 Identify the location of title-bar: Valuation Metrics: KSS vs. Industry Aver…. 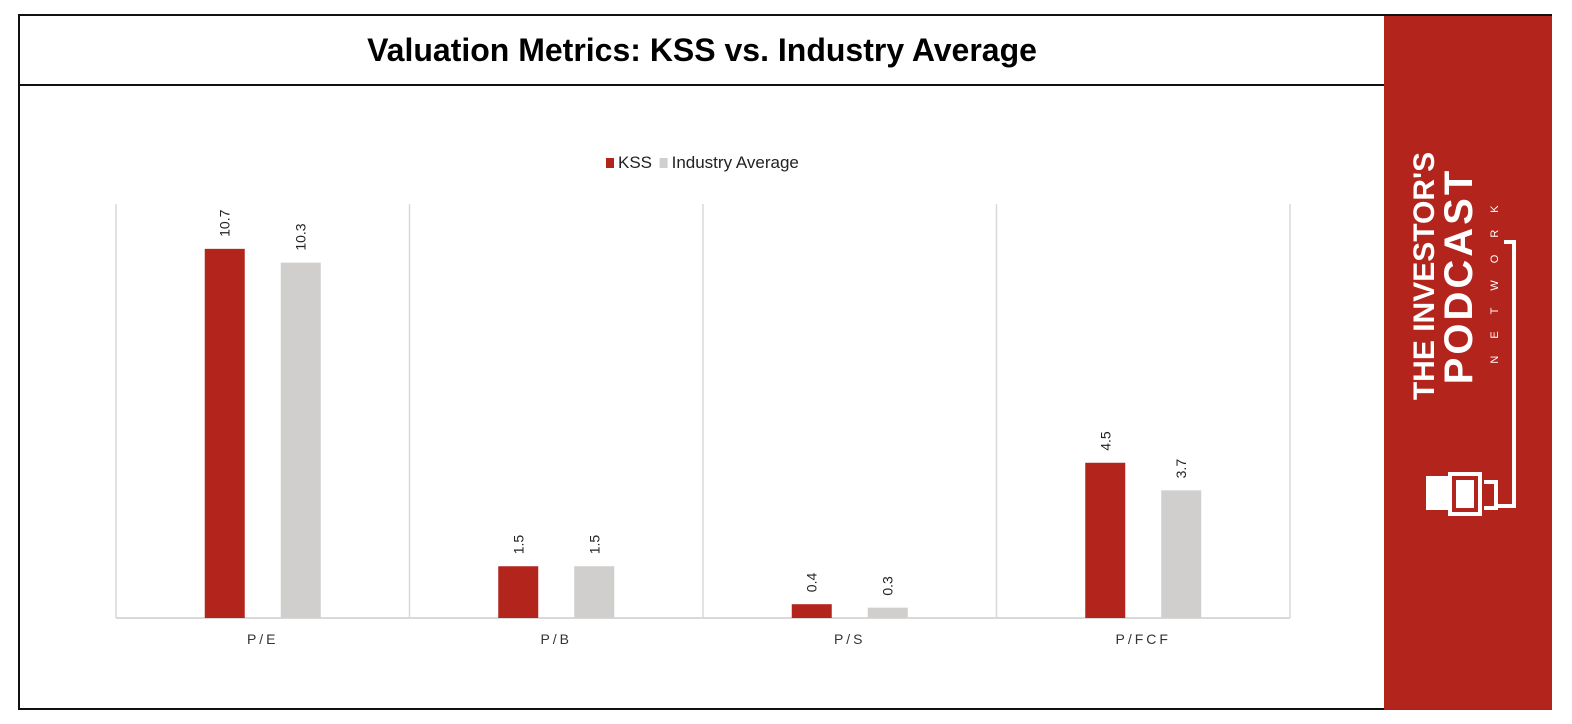
(702, 51).